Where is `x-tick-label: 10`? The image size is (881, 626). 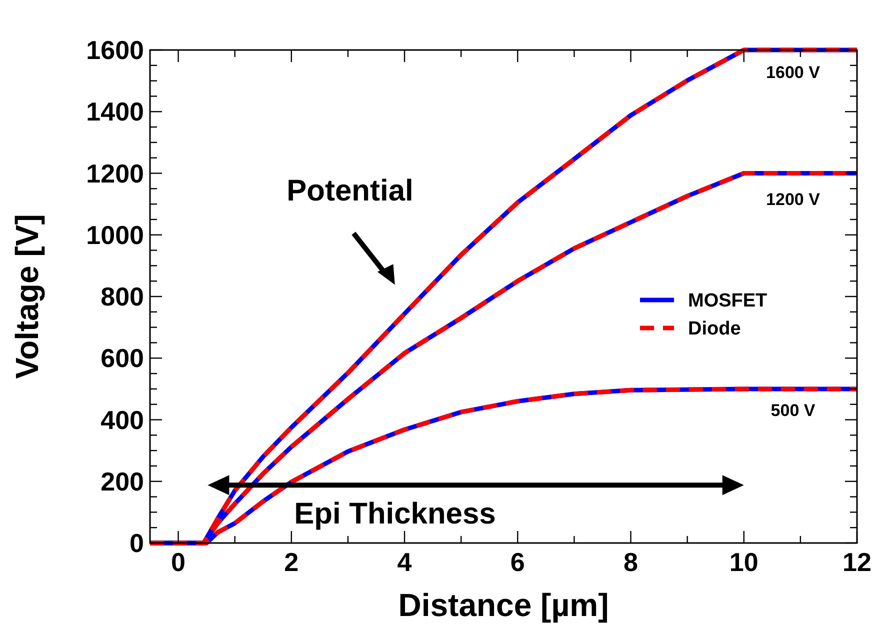
x-tick-label: 10 is located at coordinates (743, 562).